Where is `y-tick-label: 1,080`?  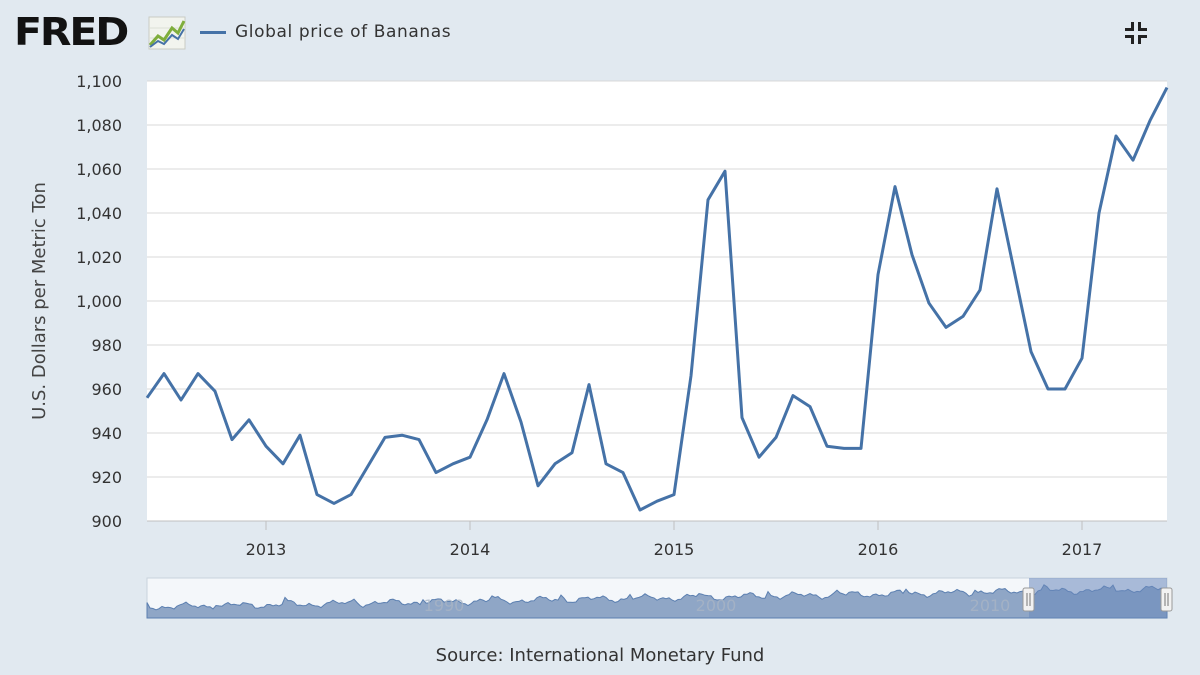
y-tick-label: 1,080 is located at coordinates (99, 125).